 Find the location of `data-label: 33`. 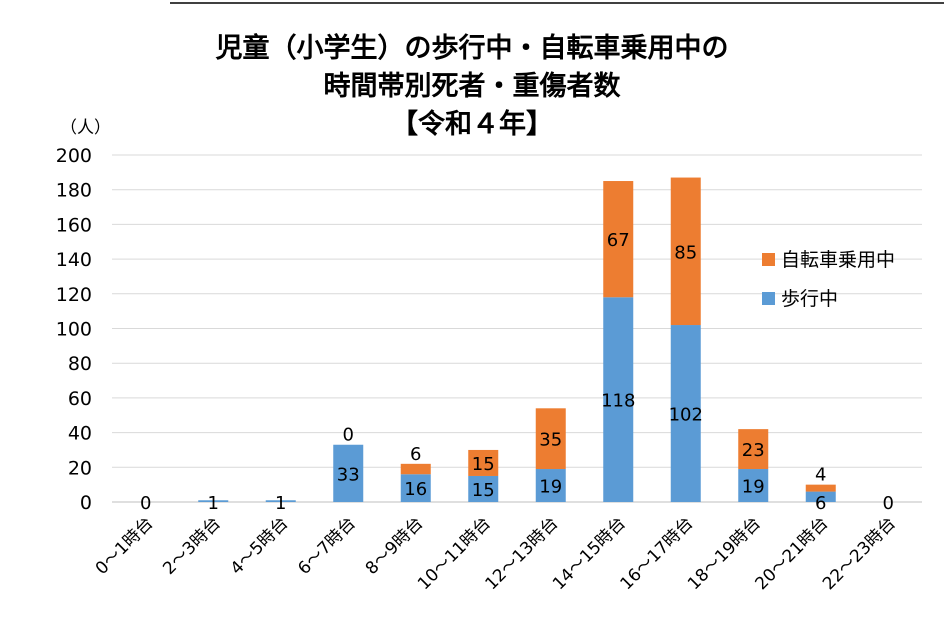

data-label: 33 is located at coordinates (348, 474).